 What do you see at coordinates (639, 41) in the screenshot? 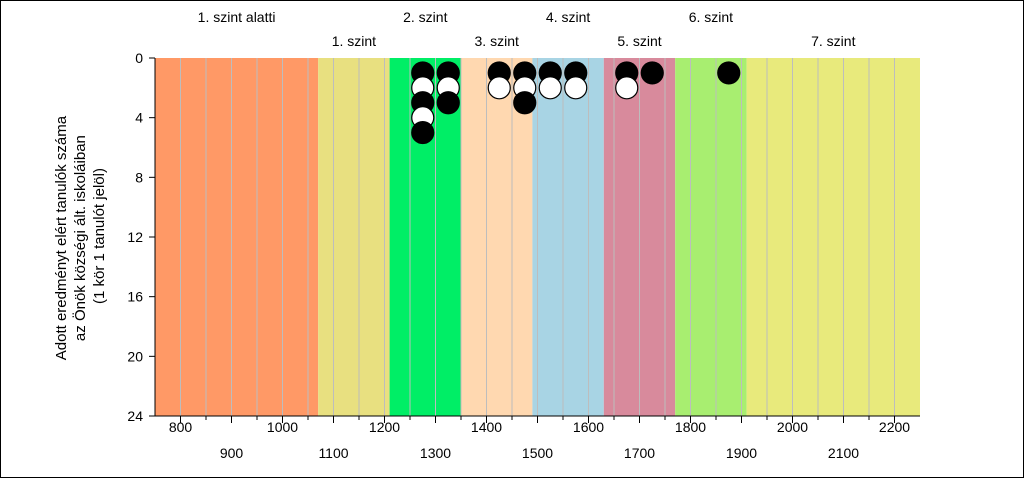
I see `level-label-6: 5. szint` at bounding box center [639, 41].